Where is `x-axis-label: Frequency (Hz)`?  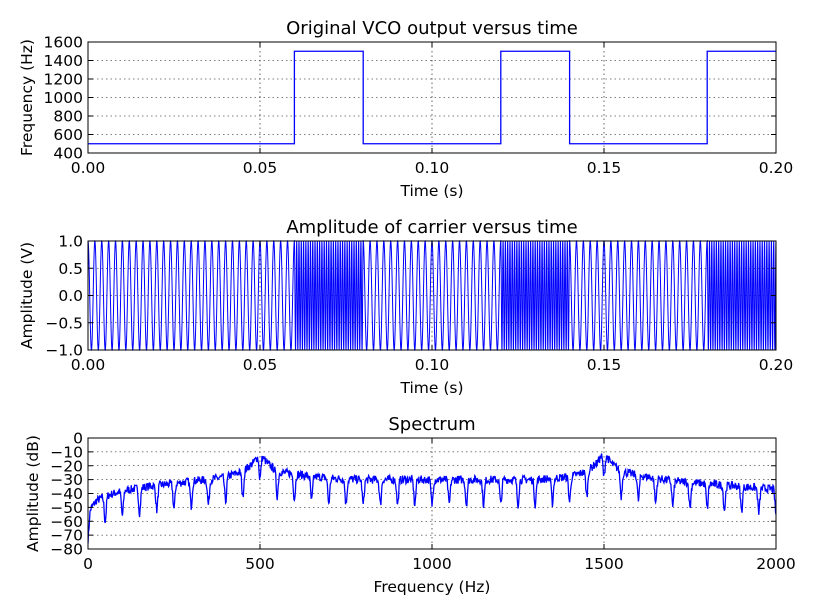 x-axis-label: Frequency (Hz) is located at coordinates (432, 587).